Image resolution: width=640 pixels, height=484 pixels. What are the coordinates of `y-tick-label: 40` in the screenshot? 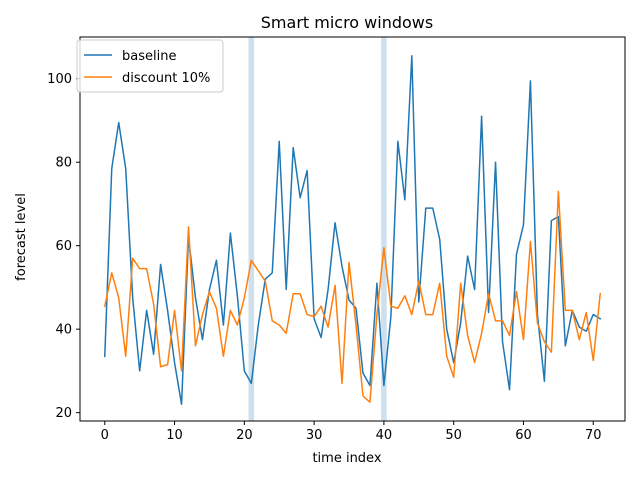 It's located at (63, 330).